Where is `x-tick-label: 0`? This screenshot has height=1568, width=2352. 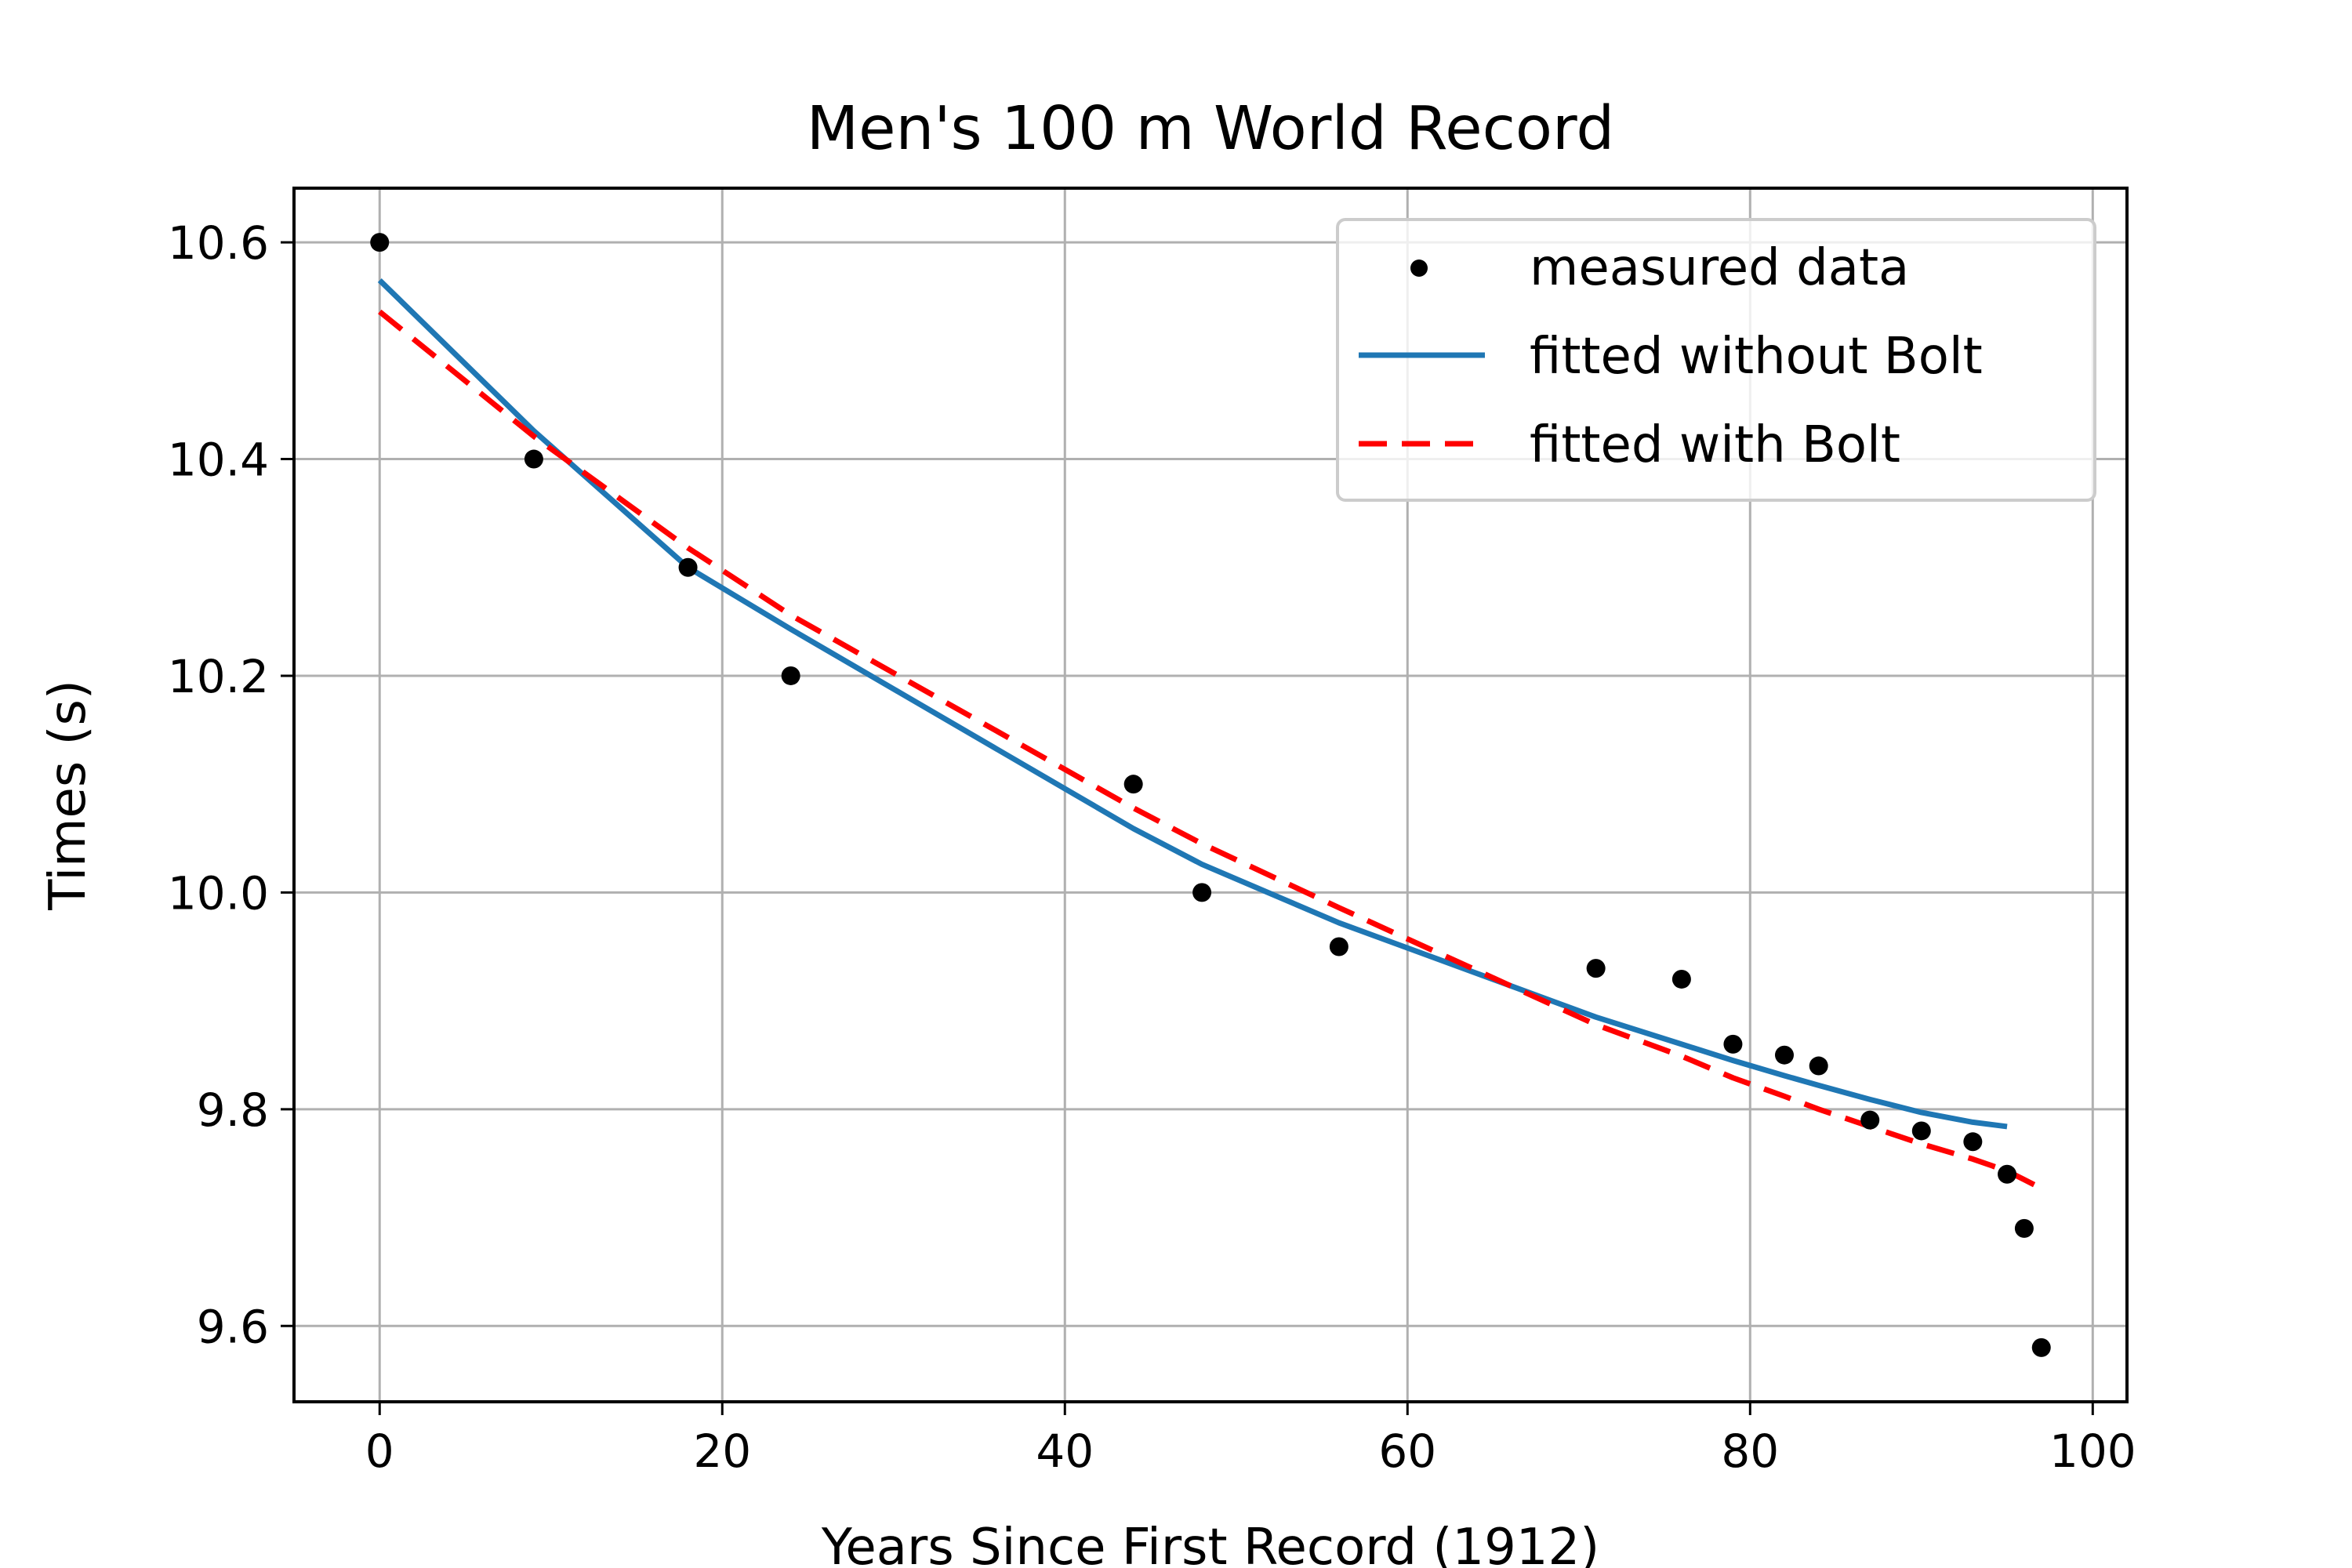
x-tick-label: 0 is located at coordinates (379, 1451).